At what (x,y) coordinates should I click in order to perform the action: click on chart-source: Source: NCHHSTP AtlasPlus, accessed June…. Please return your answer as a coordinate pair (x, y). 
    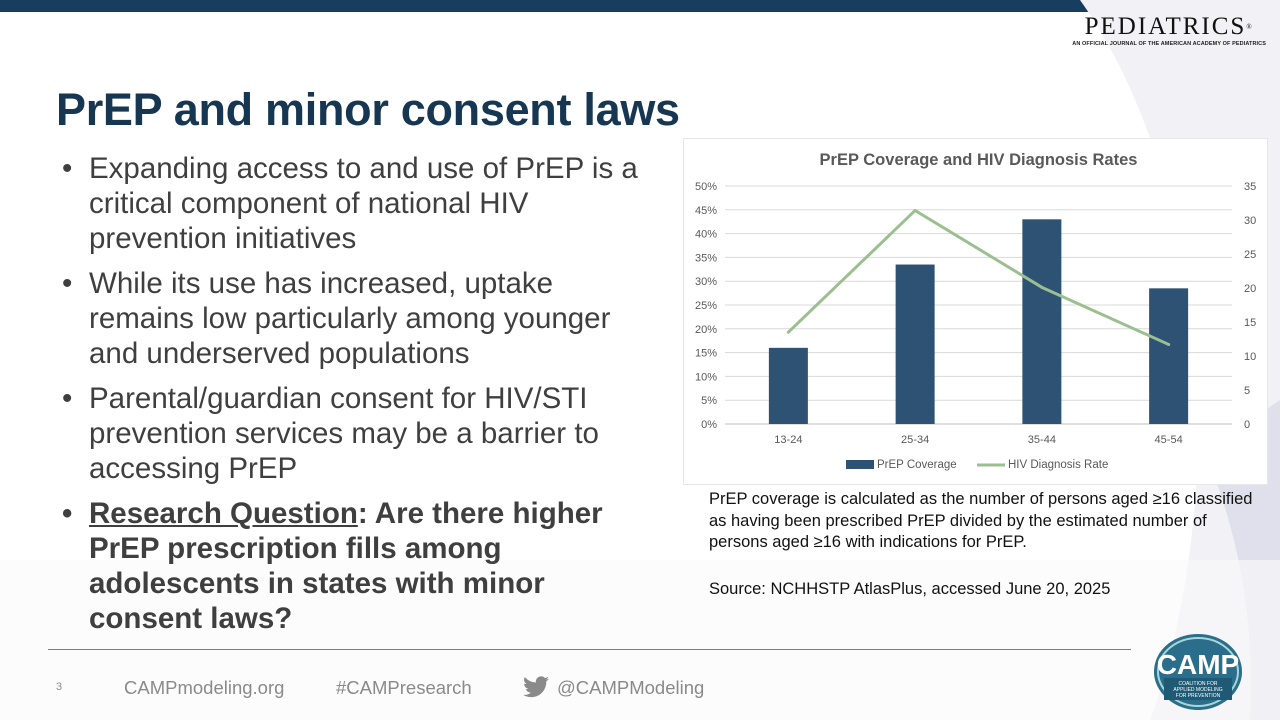
    Looking at the image, I should click on (910, 589).